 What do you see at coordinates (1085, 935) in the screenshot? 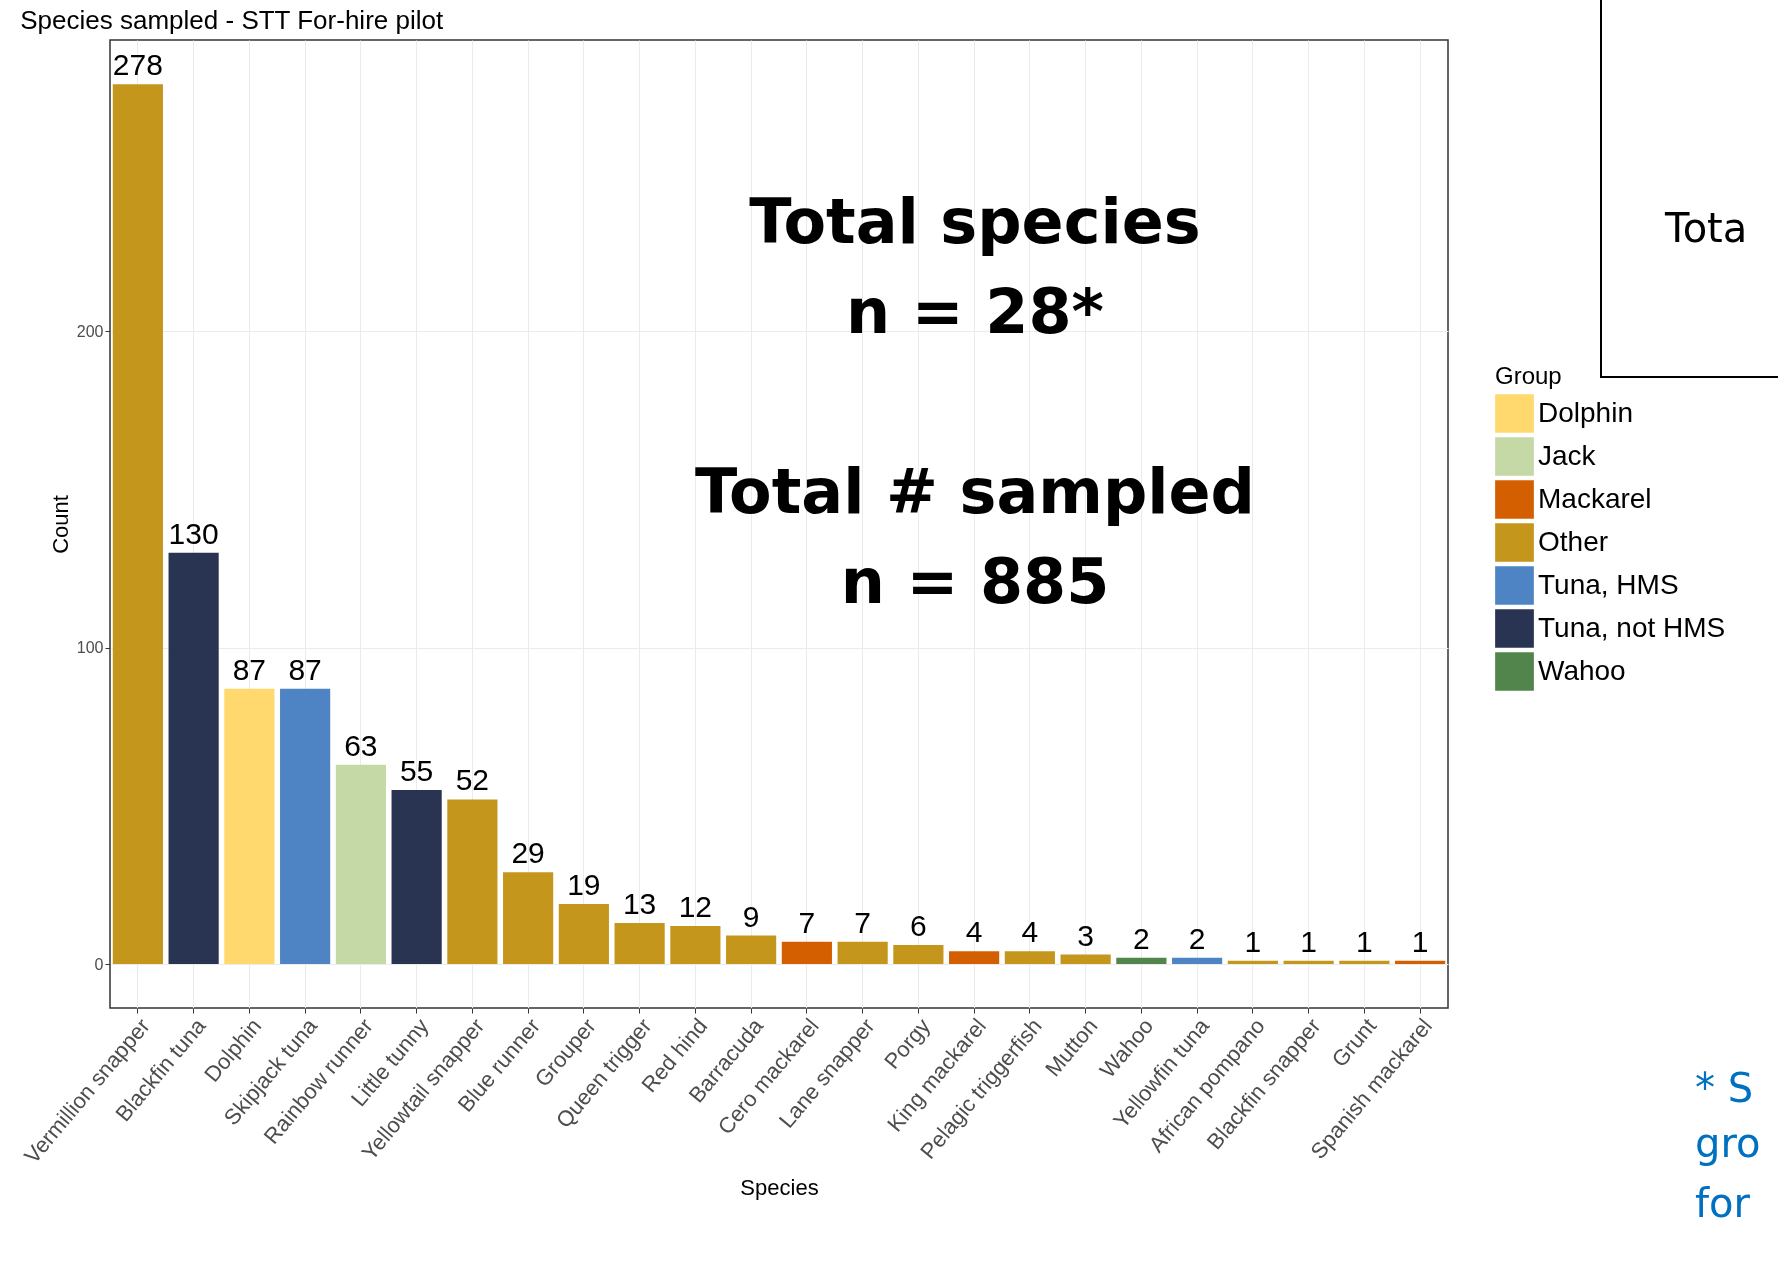
I see `data-label: 3` at bounding box center [1085, 935].